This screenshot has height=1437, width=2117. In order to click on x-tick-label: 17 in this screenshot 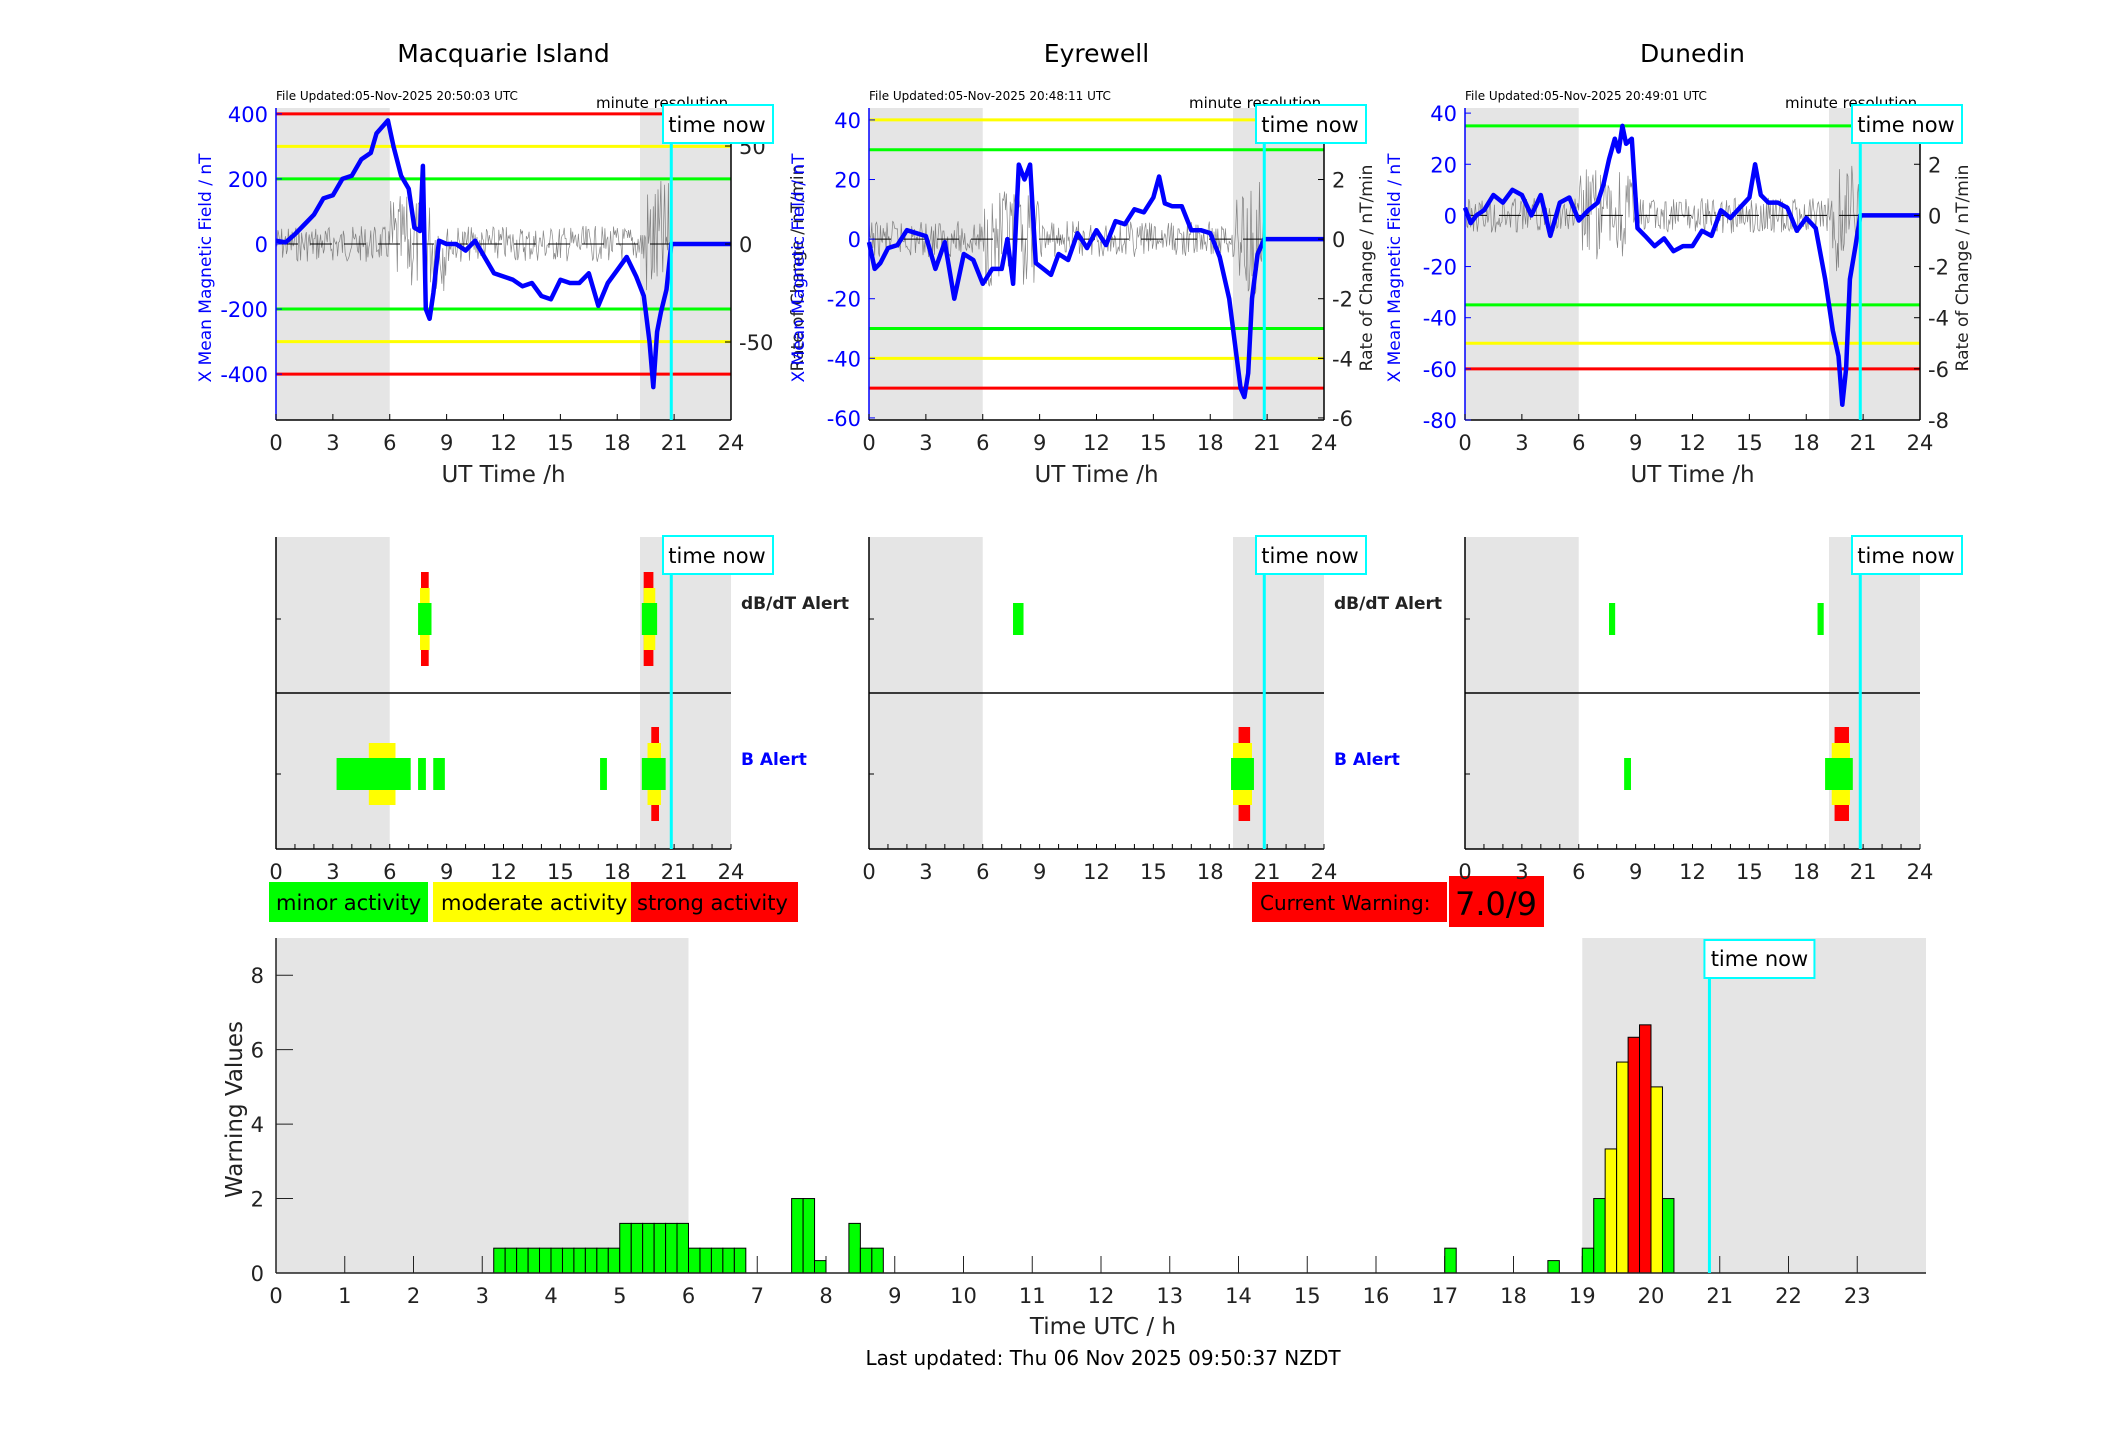, I will do `click(1444, 1296)`.